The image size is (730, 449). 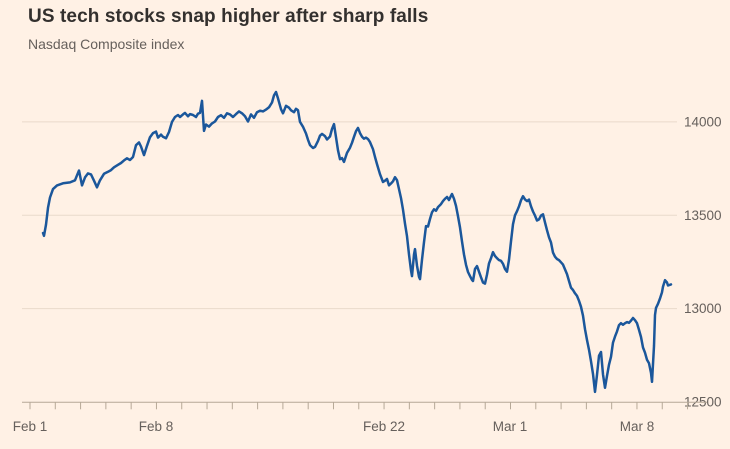 What do you see at coordinates (156, 426) in the screenshot?
I see `x-axis-label: Feb 8` at bounding box center [156, 426].